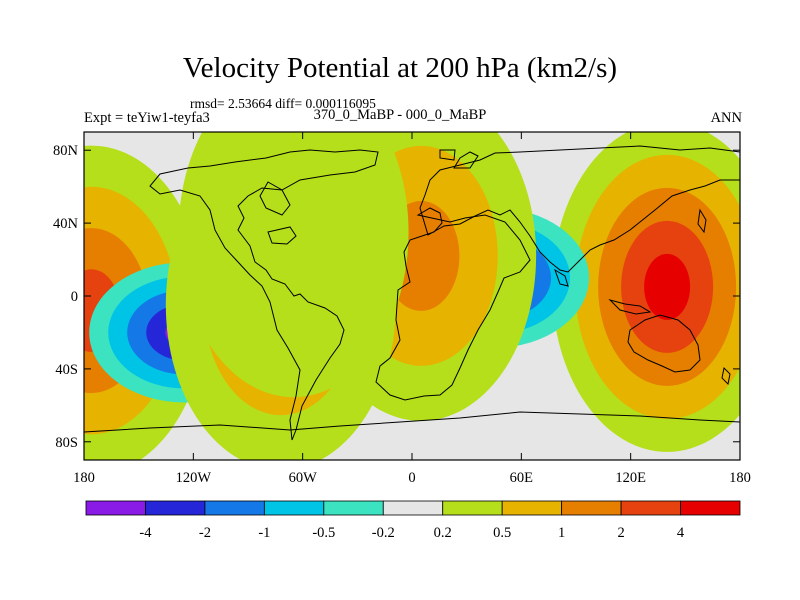 This screenshot has height=600, width=800. Describe the element at coordinates (264, 533) in the screenshot. I see `colorbar-label: -1` at that location.